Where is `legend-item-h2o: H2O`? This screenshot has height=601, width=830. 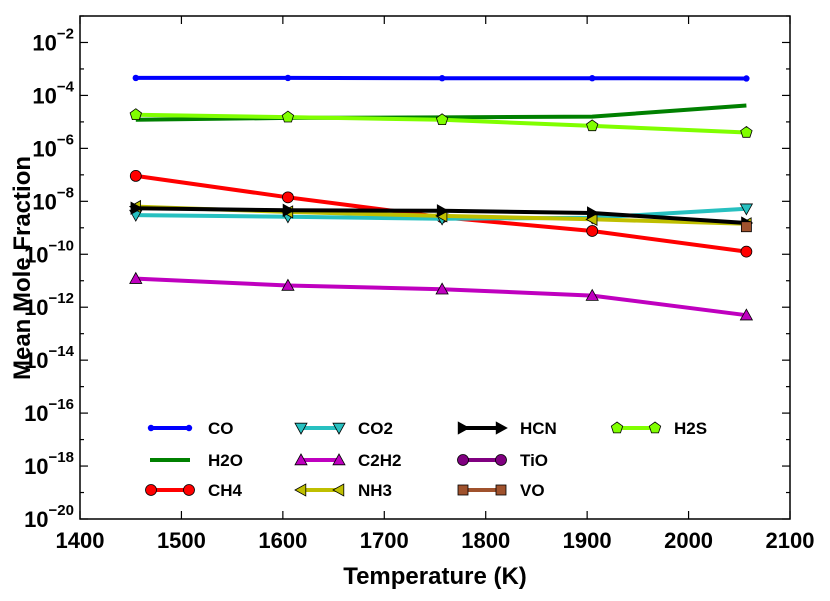 legend-item-h2o: H2O is located at coordinates (196, 460).